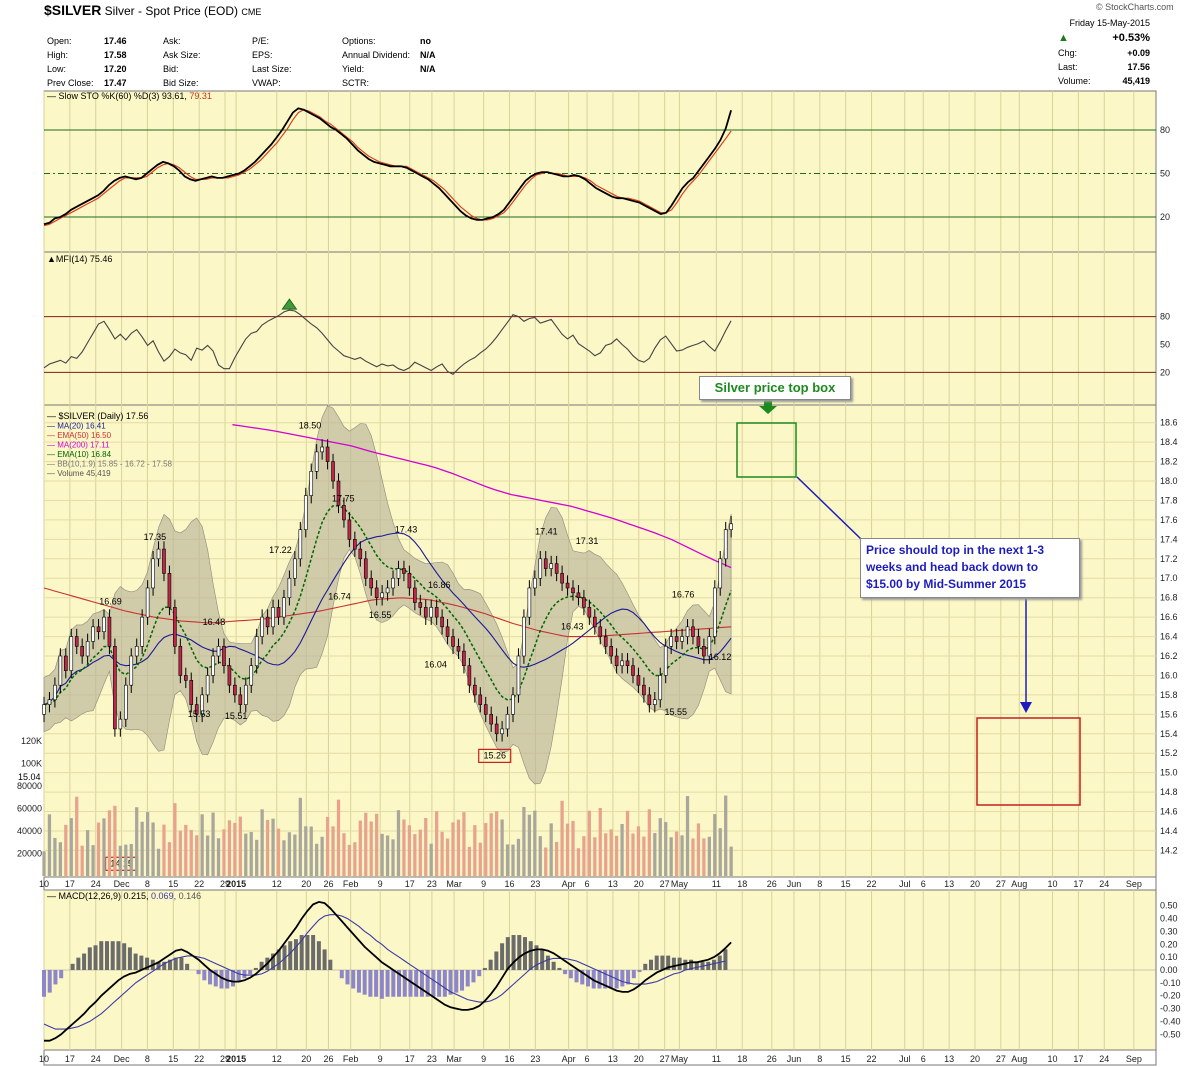 The image size is (1200, 1067). Describe the element at coordinates (975, 1059) in the screenshot. I see `date-label-bottom: 20` at that location.